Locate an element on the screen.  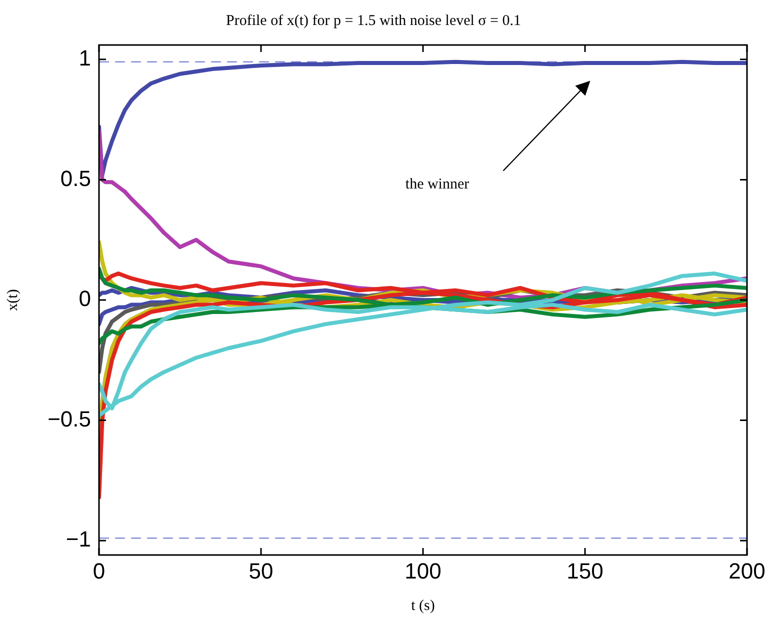
y-tick-label: −0.5 is located at coordinates (69, 419).